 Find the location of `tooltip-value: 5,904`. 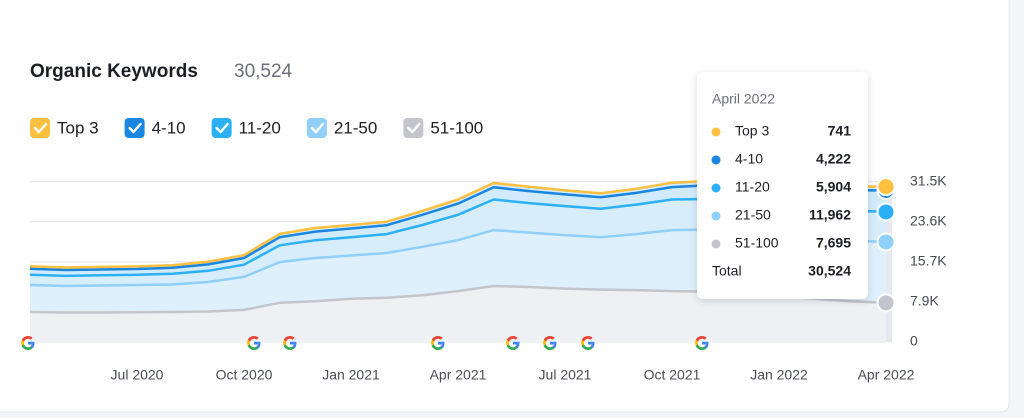

tooltip-value: 5,904 is located at coordinates (833, 187).